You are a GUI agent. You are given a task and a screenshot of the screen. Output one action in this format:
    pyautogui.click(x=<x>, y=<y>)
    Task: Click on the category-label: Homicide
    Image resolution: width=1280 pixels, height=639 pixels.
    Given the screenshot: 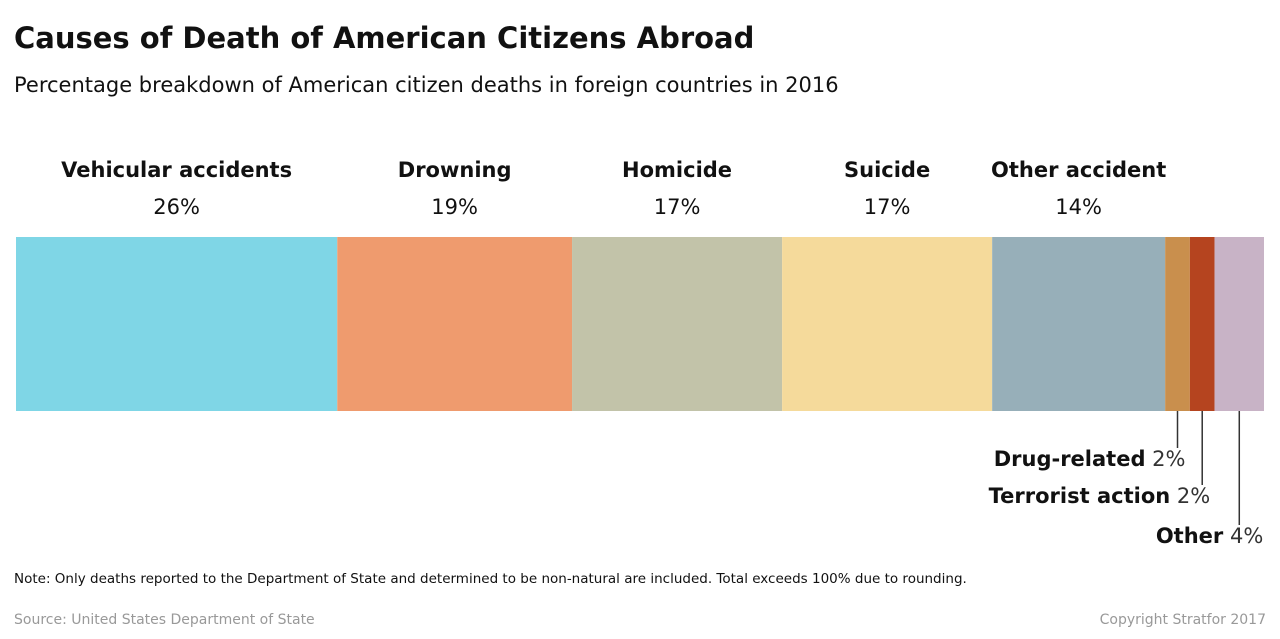 What is the action you would take?
    pyautogui.click(x=677, y=170)
    